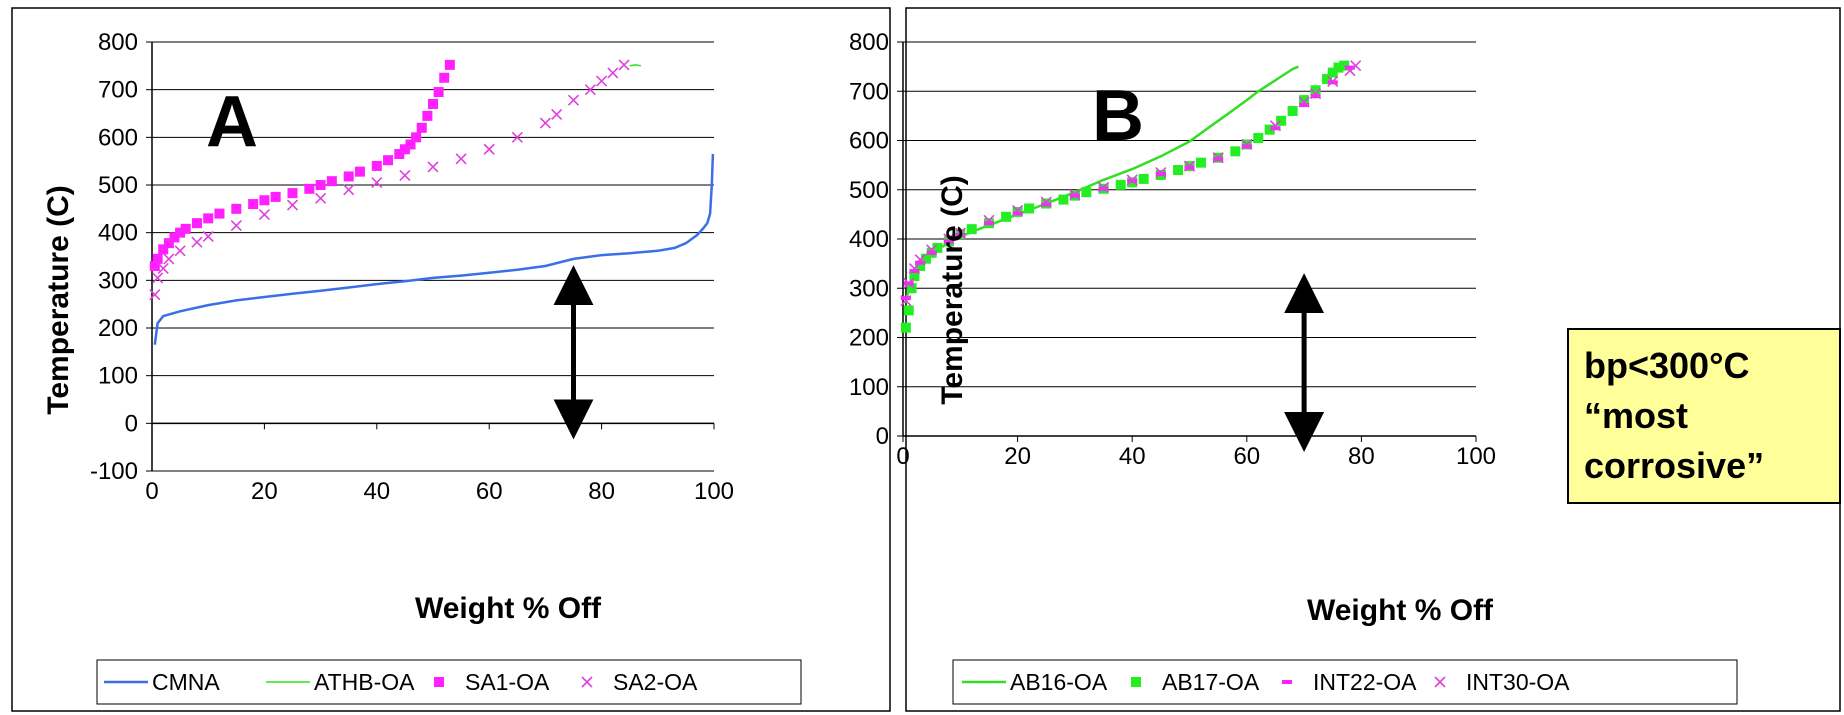 The height and width of the screenshot is (715, 1844). I want to click on series-int30-oa, so click(1131, 183).